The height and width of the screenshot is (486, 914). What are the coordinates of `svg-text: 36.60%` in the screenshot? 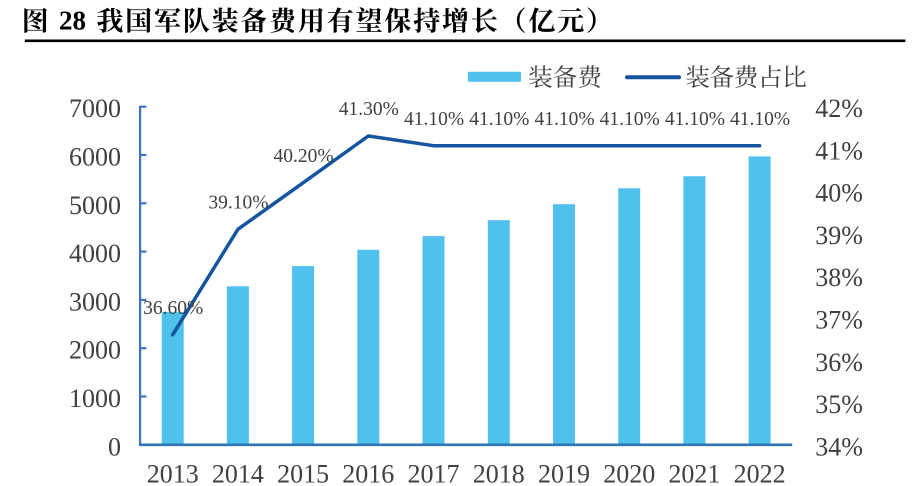 It's located at (173, 308).